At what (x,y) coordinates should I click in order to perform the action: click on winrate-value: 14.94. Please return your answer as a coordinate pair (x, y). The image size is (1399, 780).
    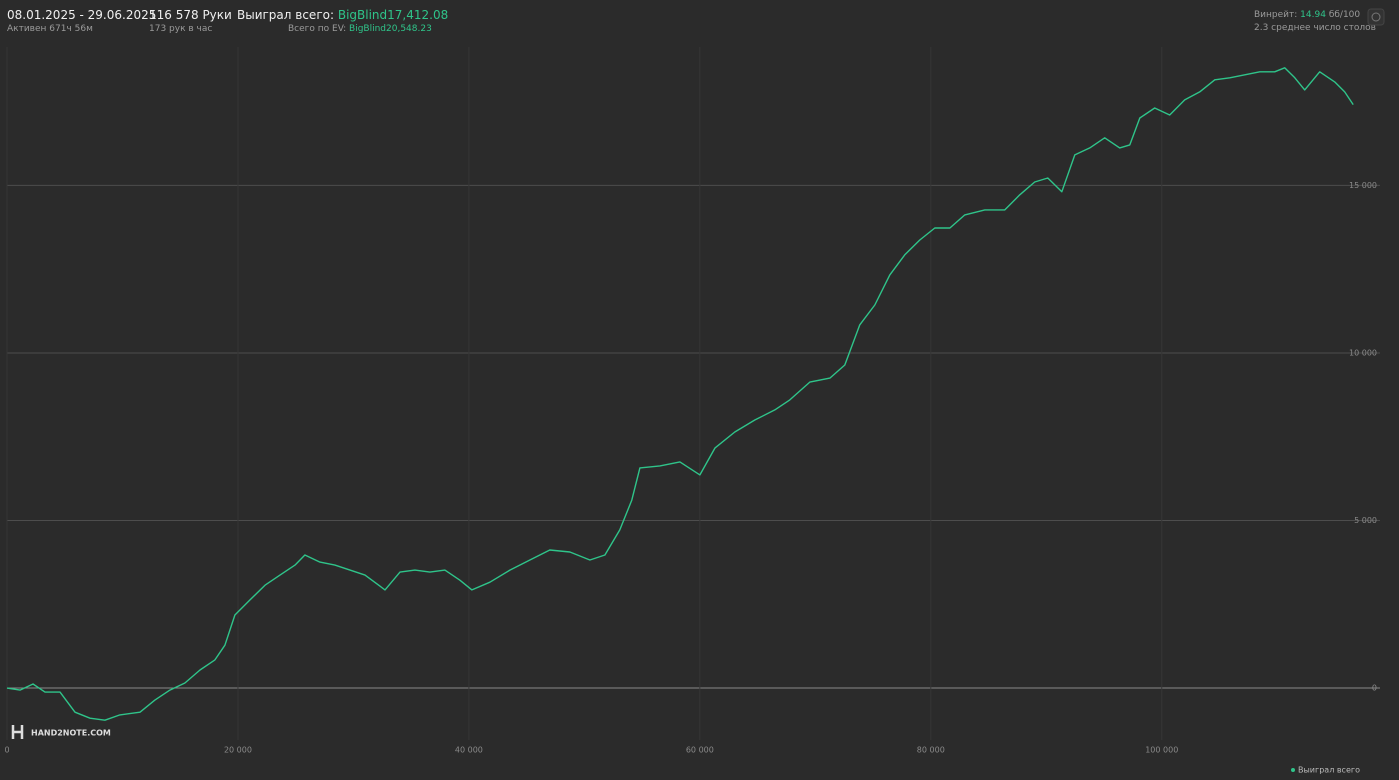
    Looking at the image, I should click on (1313, 15).